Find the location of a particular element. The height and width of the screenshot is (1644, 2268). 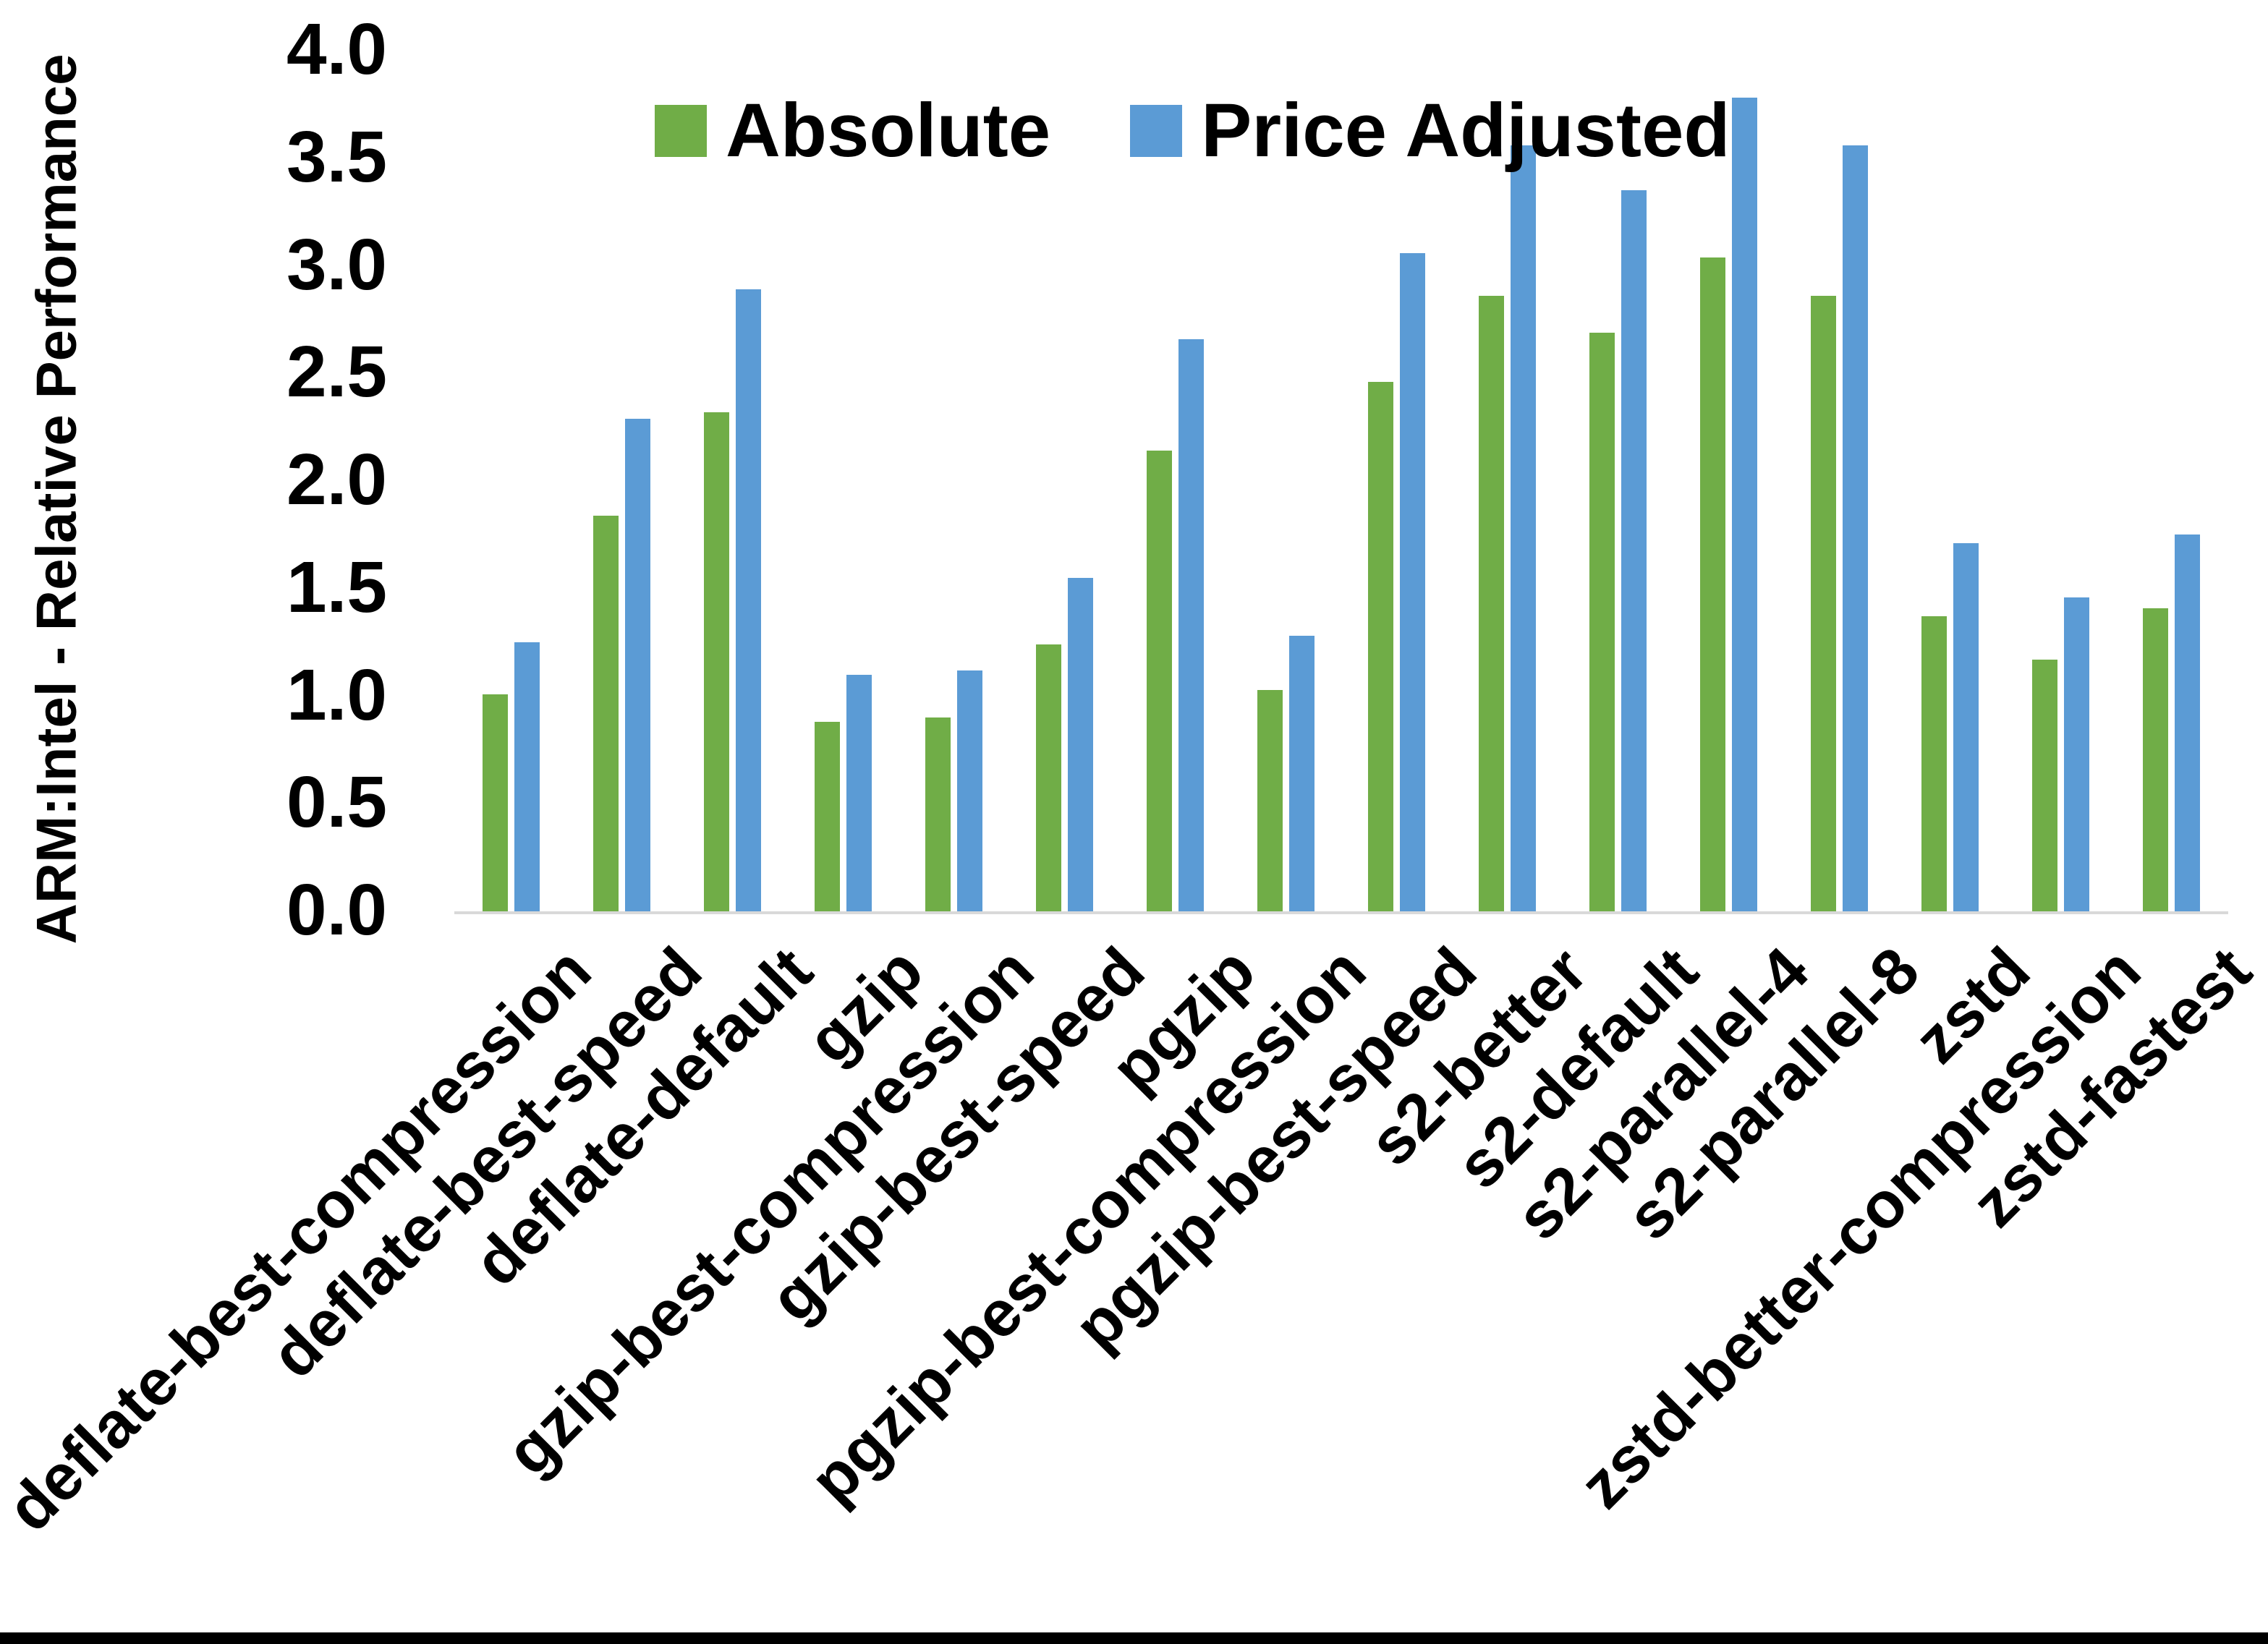

bottom-border is located at coordinates (1134, 1638).